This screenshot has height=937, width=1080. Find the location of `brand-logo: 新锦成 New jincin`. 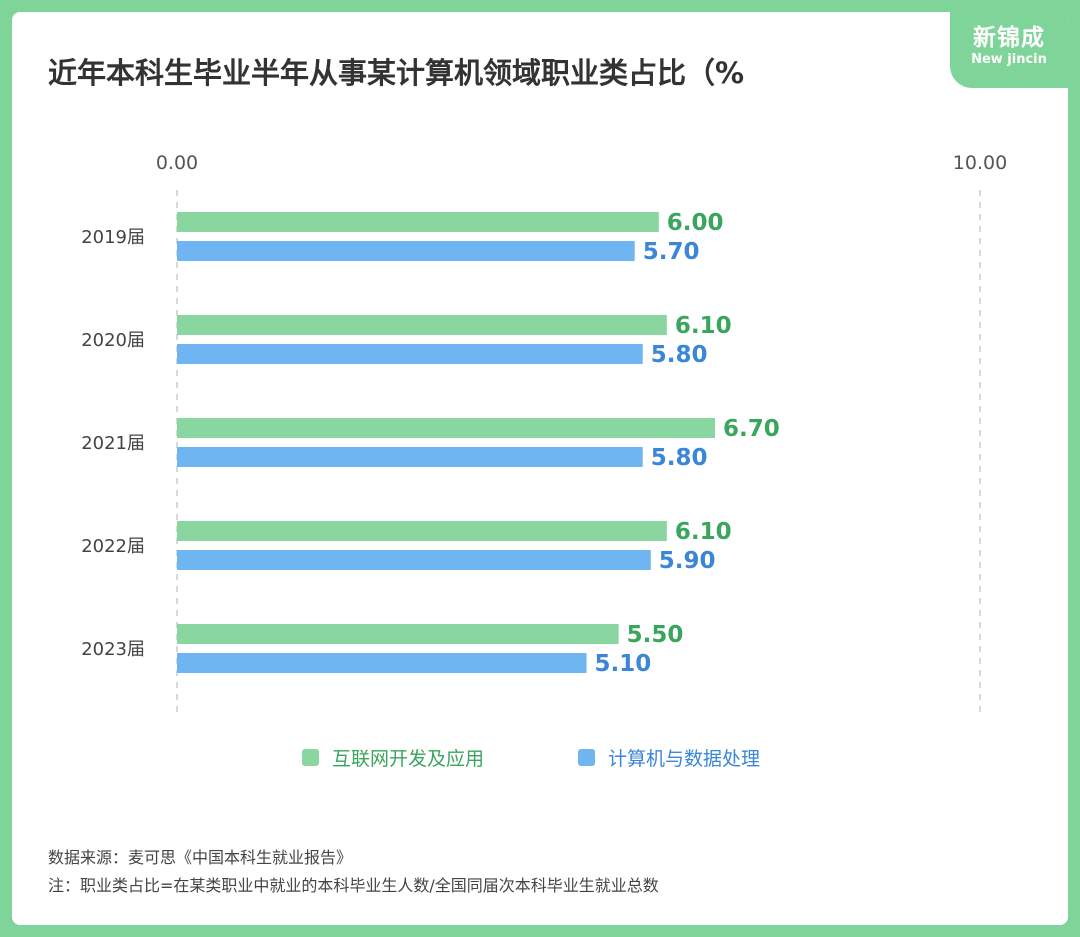

brand-logo: 新锦成 New jincin is located at coordinates (1009, 50).